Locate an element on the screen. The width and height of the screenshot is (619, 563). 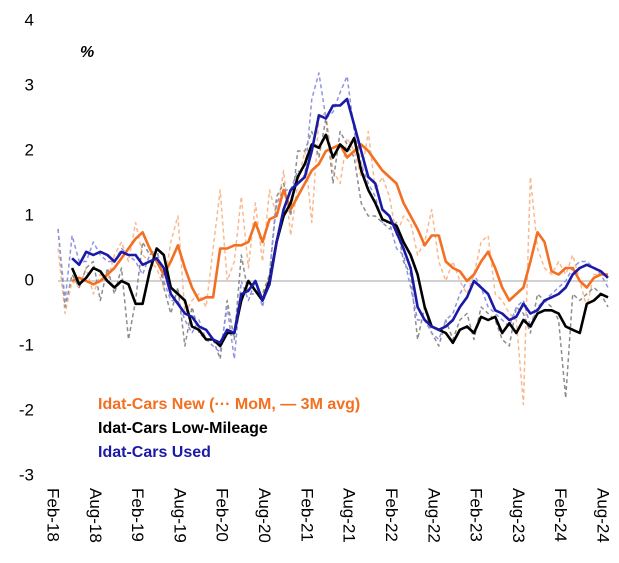
x-tick-label: Aug-22 is located at coordinates (433, 515).